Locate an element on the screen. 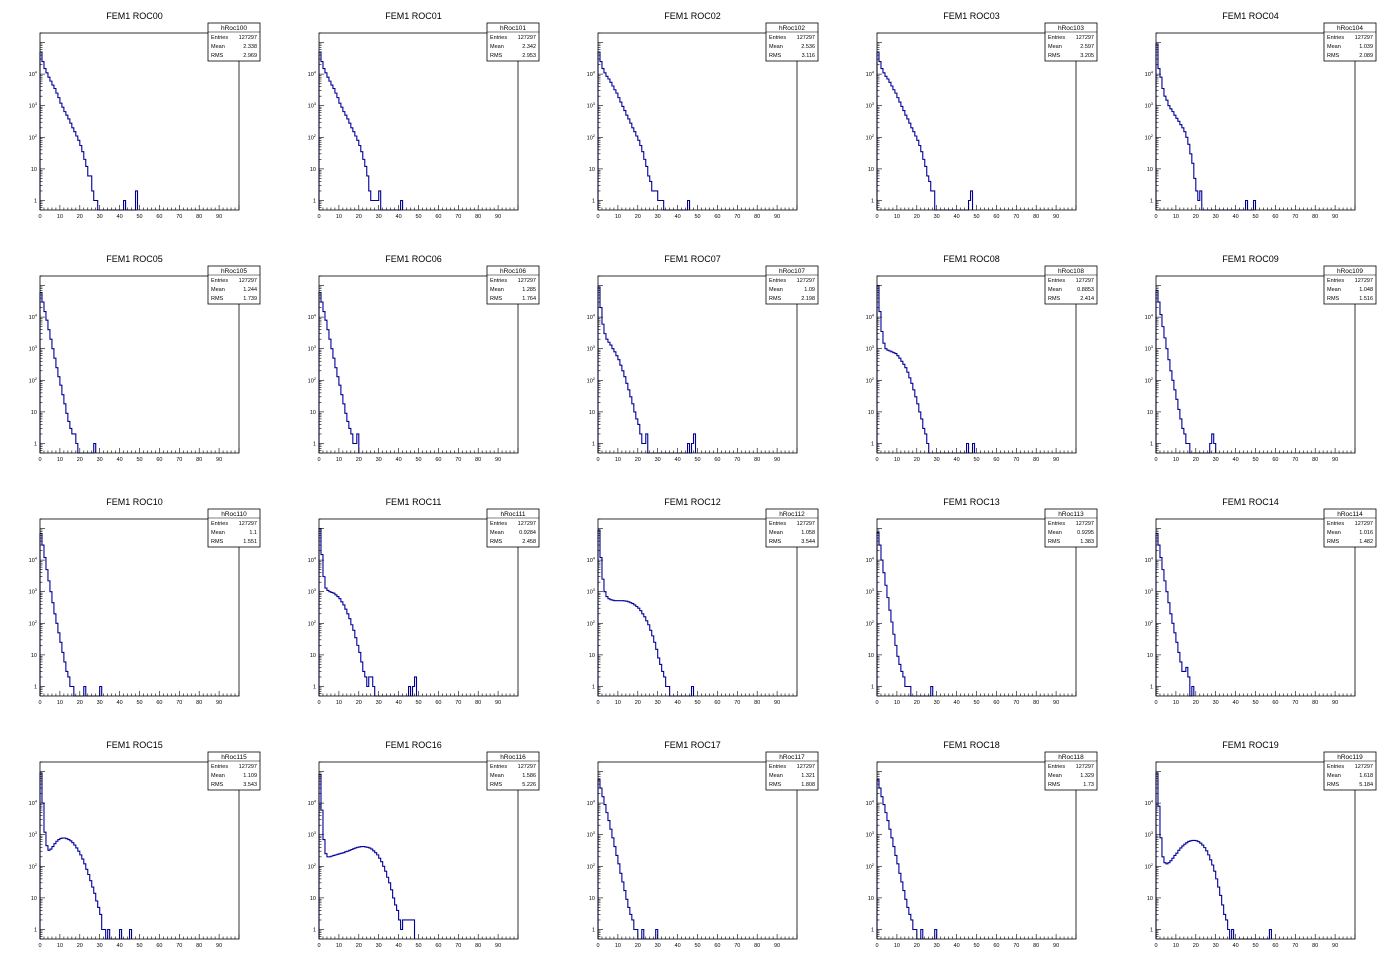  stats-name: hRoc112 is located at coordinates (792, 514).